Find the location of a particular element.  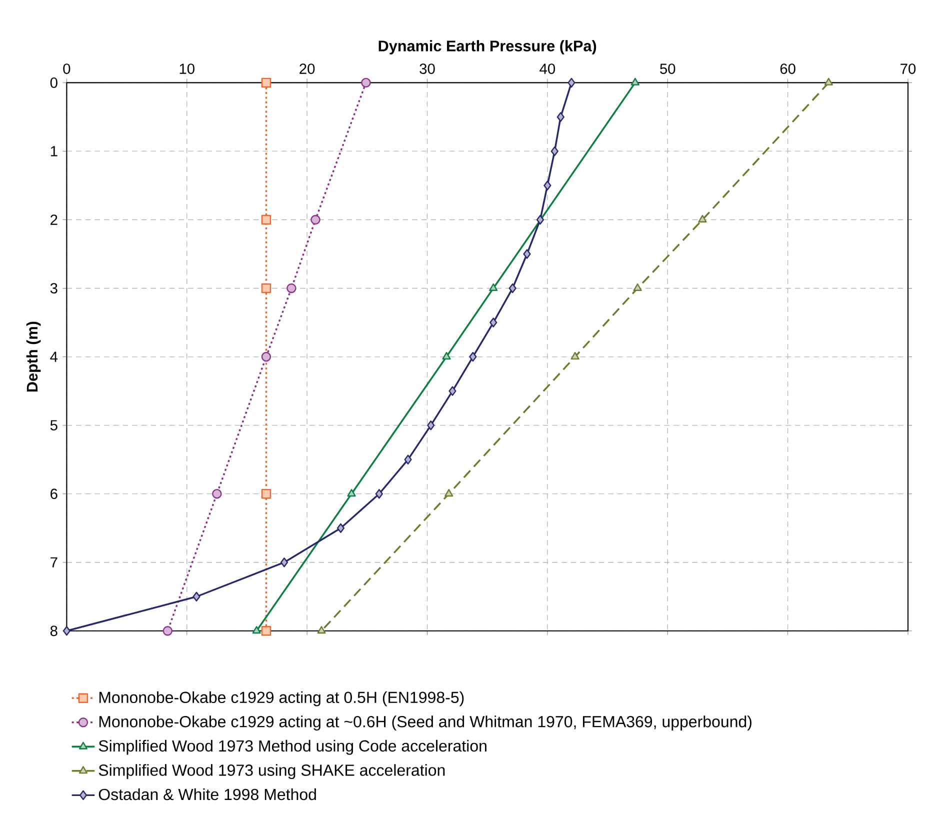

legend-label: Mononobe-Okabe c1929 acting at 0.5H (EN1998-5) is located at coordinates (281, 698).